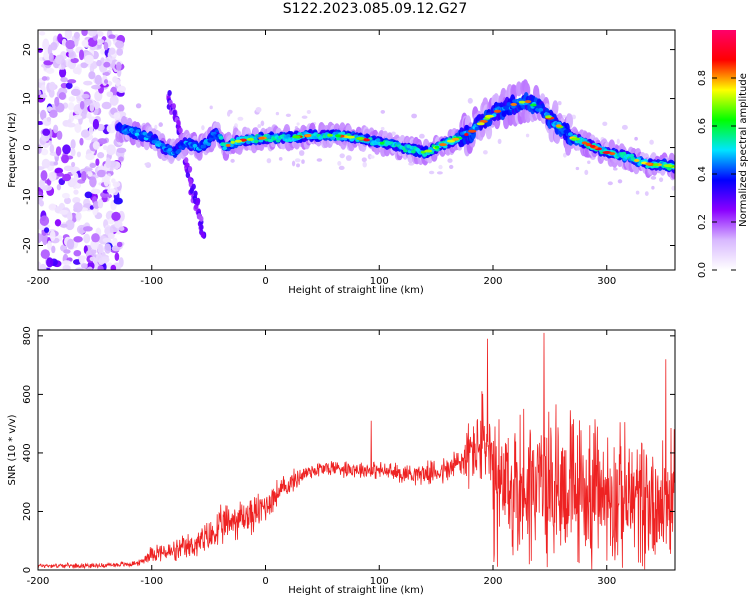 The width and height of the screenshot is (750, 600). Describe the element at coordinates (702, 174) in the screenshot. I see `colorbar-tick-label: 0.4` at that location.